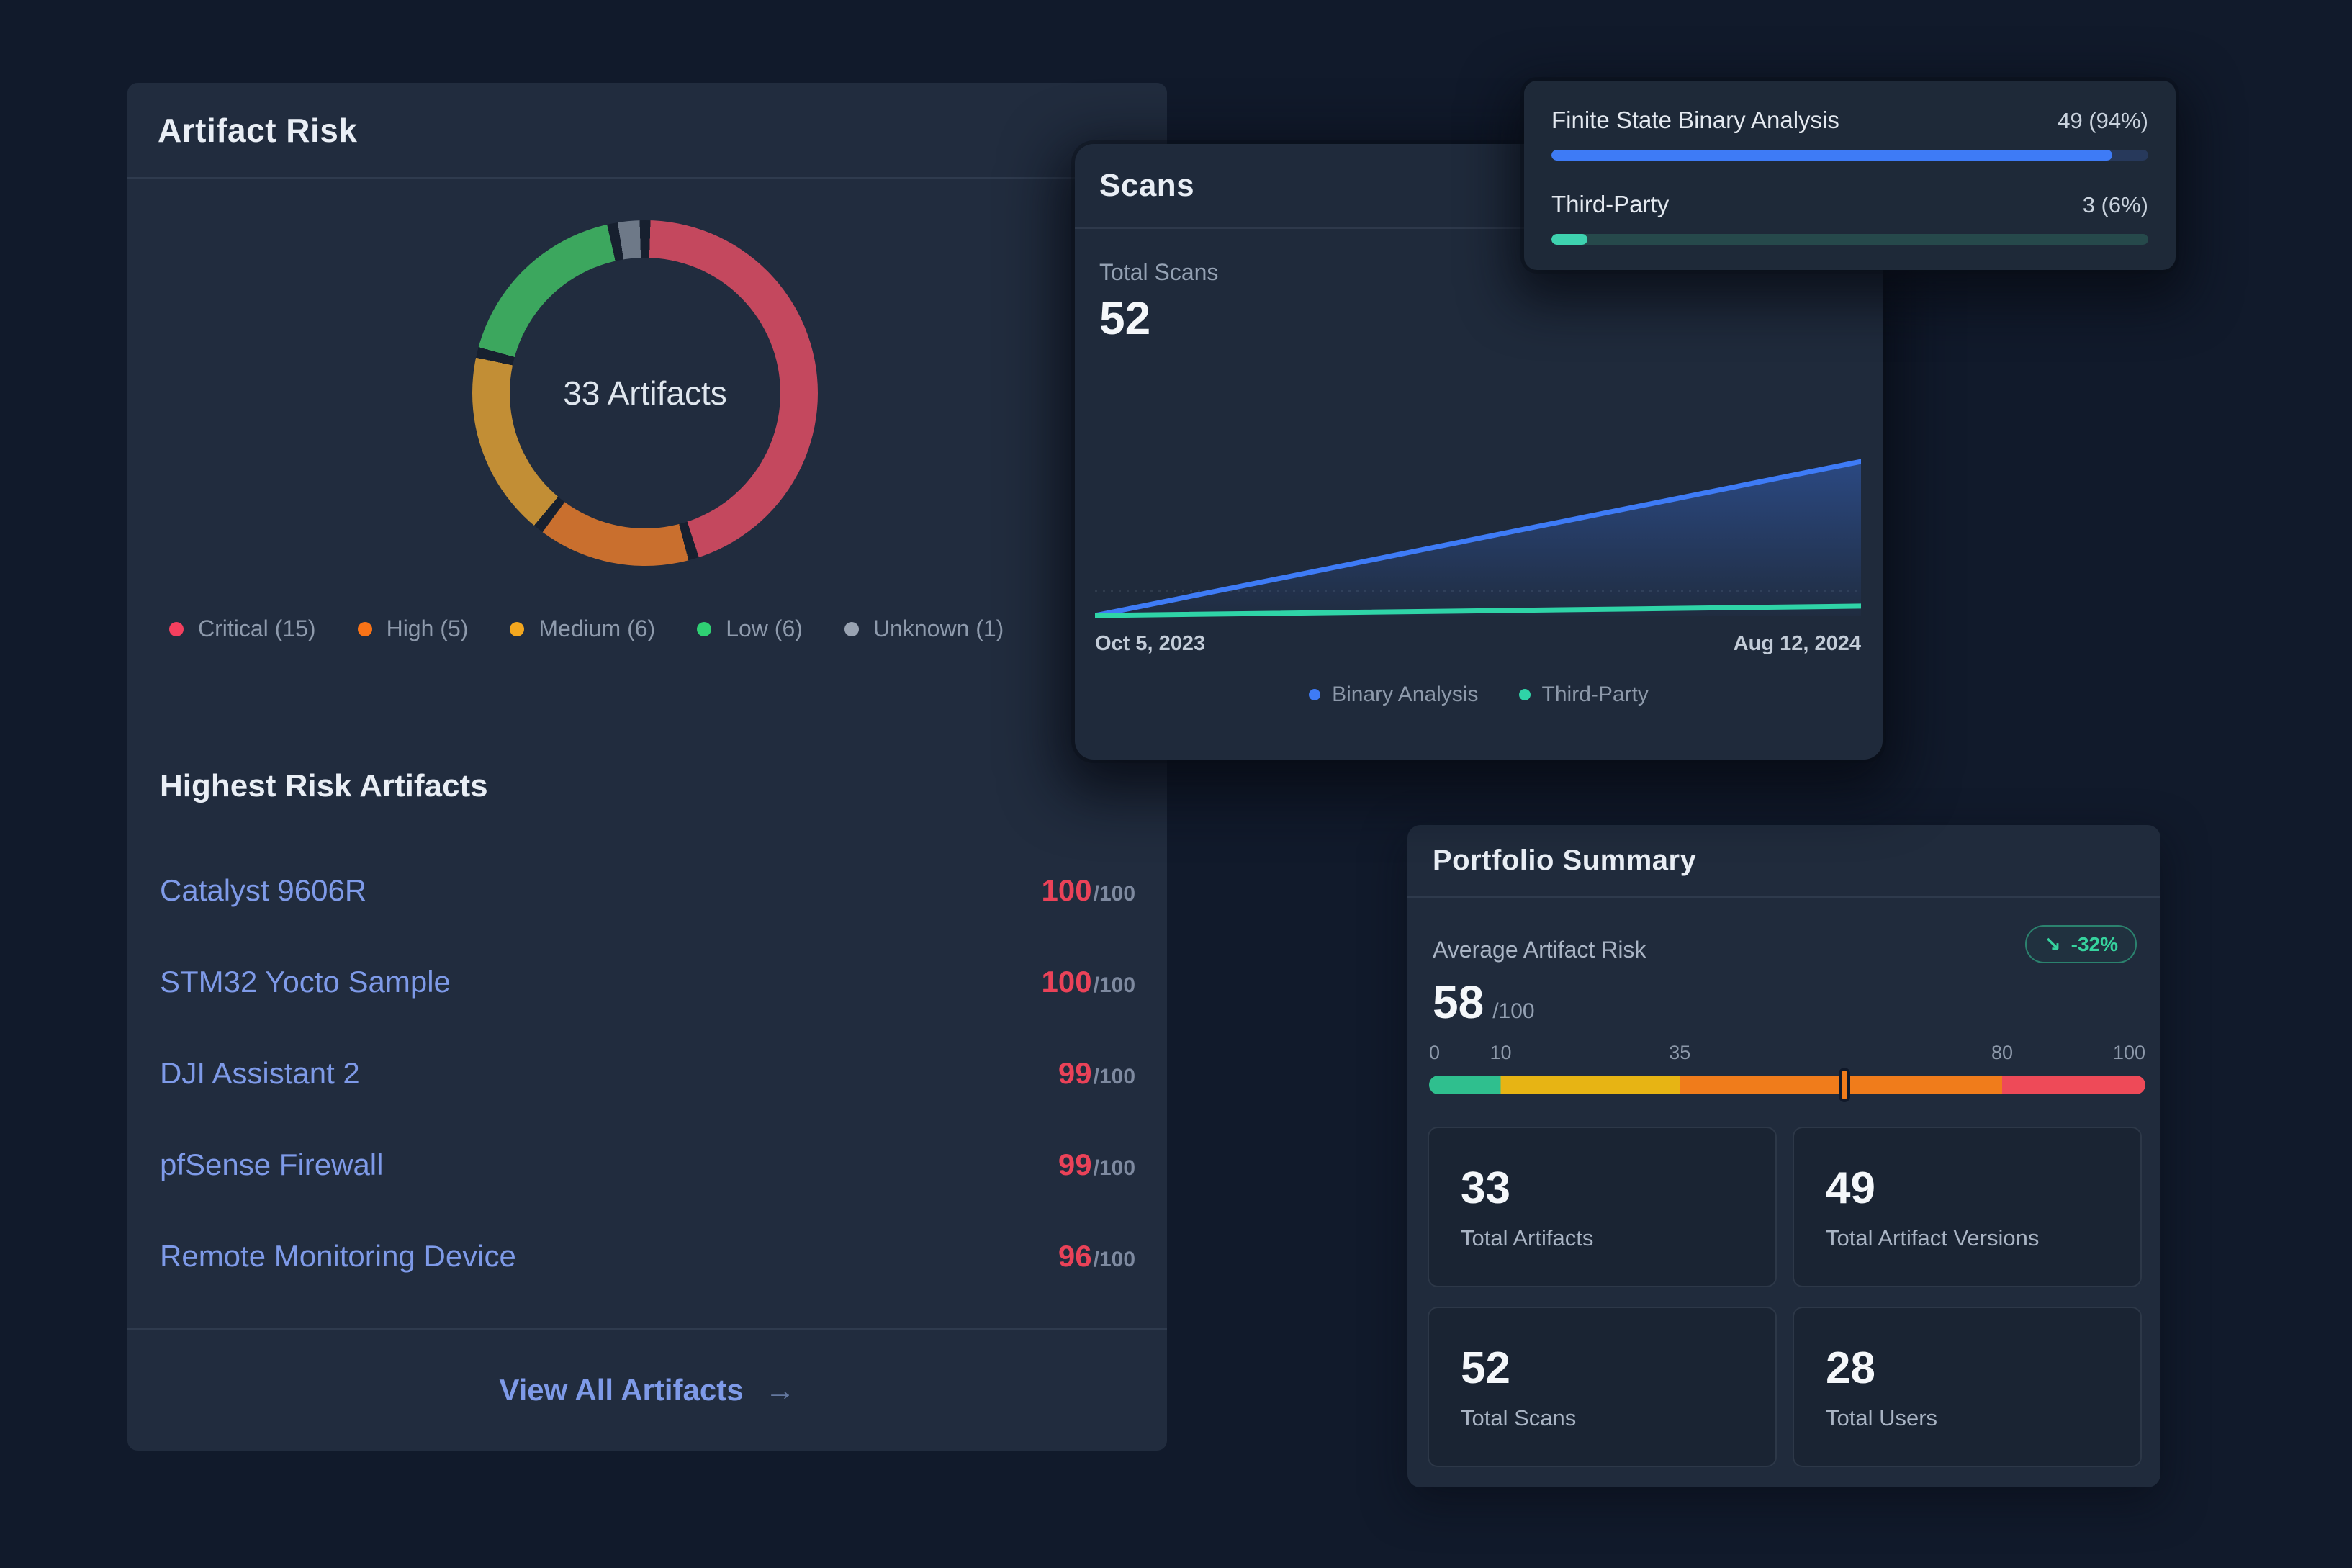 This screenshot has height=1568, width=2352. I want to click on scale-tick-label: 10, so click(1501, 1052).